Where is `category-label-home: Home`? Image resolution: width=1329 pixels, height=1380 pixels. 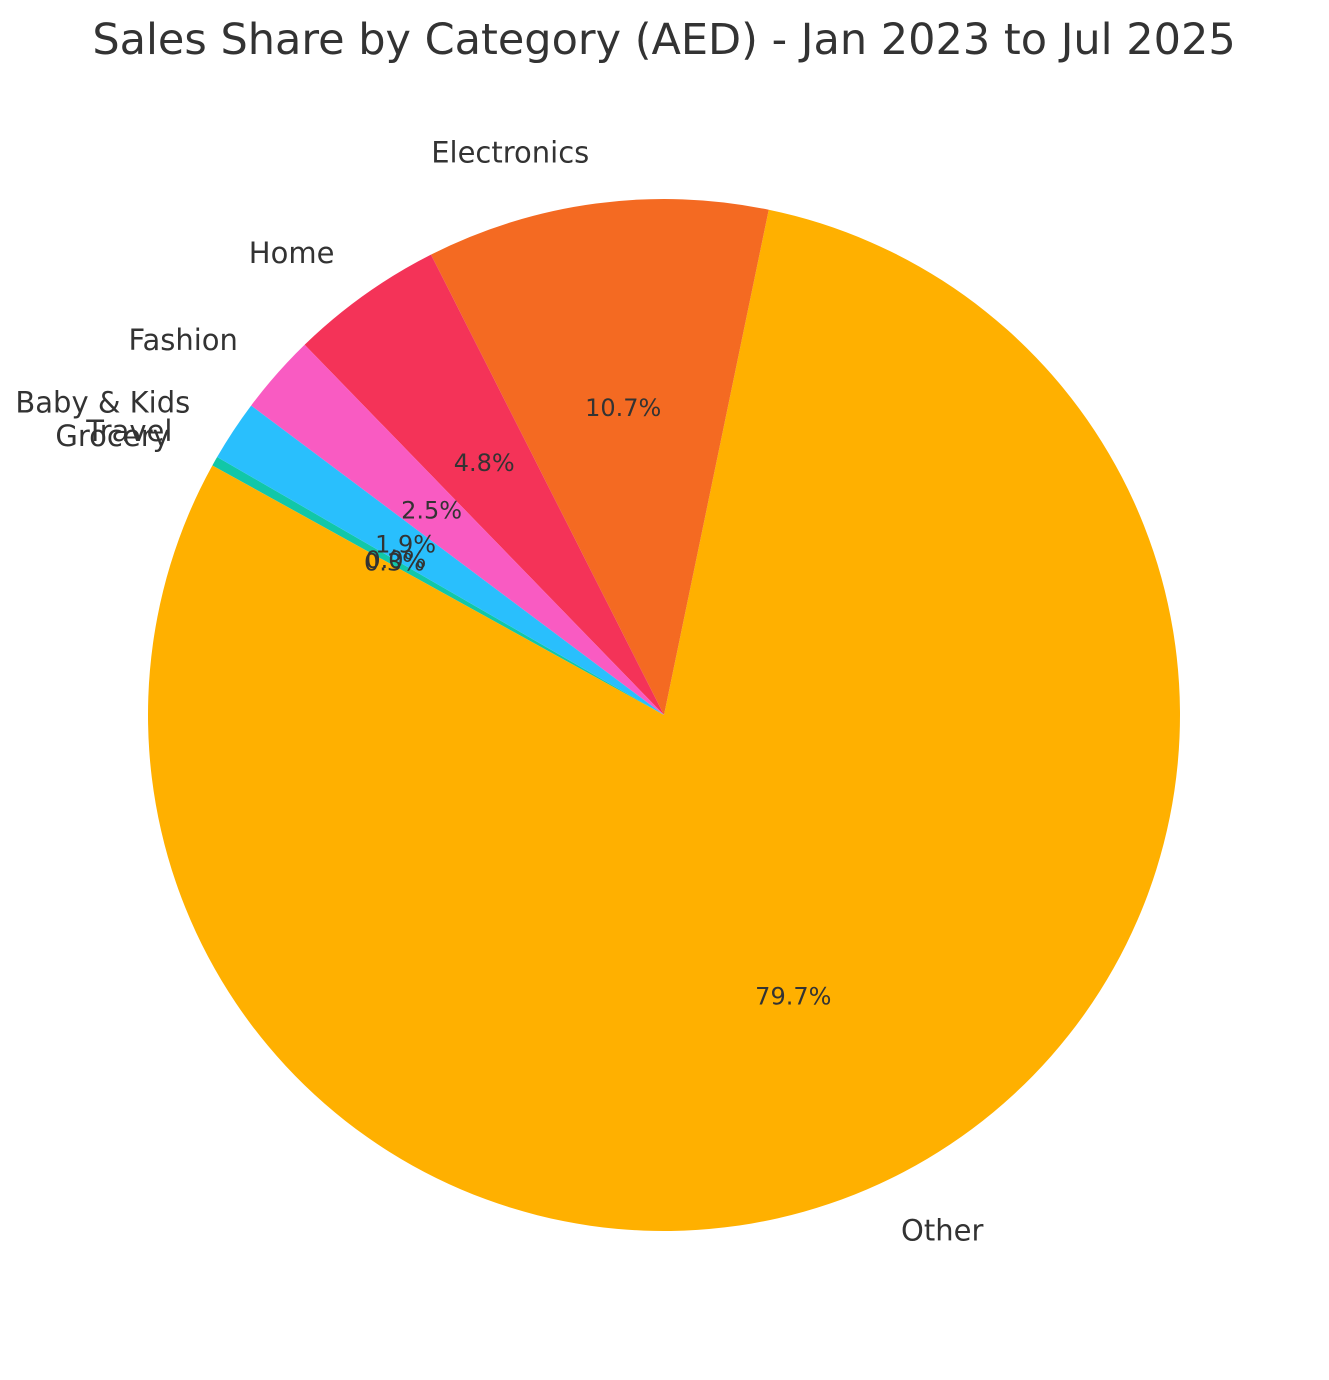
category-label-home: Home is located at coordinates (292, 253).